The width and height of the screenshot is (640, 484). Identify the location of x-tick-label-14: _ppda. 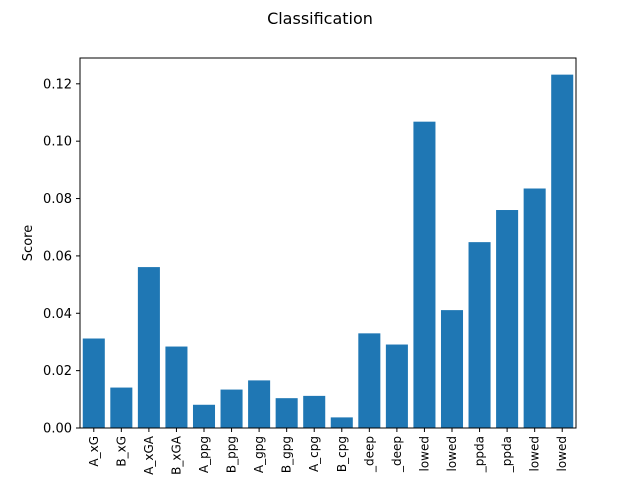
(480, 454).